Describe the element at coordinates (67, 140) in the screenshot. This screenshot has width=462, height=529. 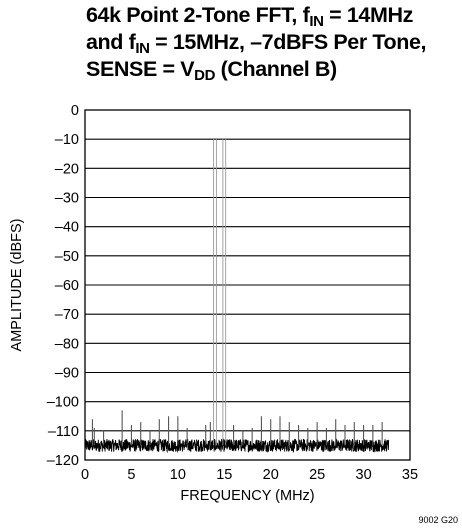
I see `y-tick-label: –10` at that location.